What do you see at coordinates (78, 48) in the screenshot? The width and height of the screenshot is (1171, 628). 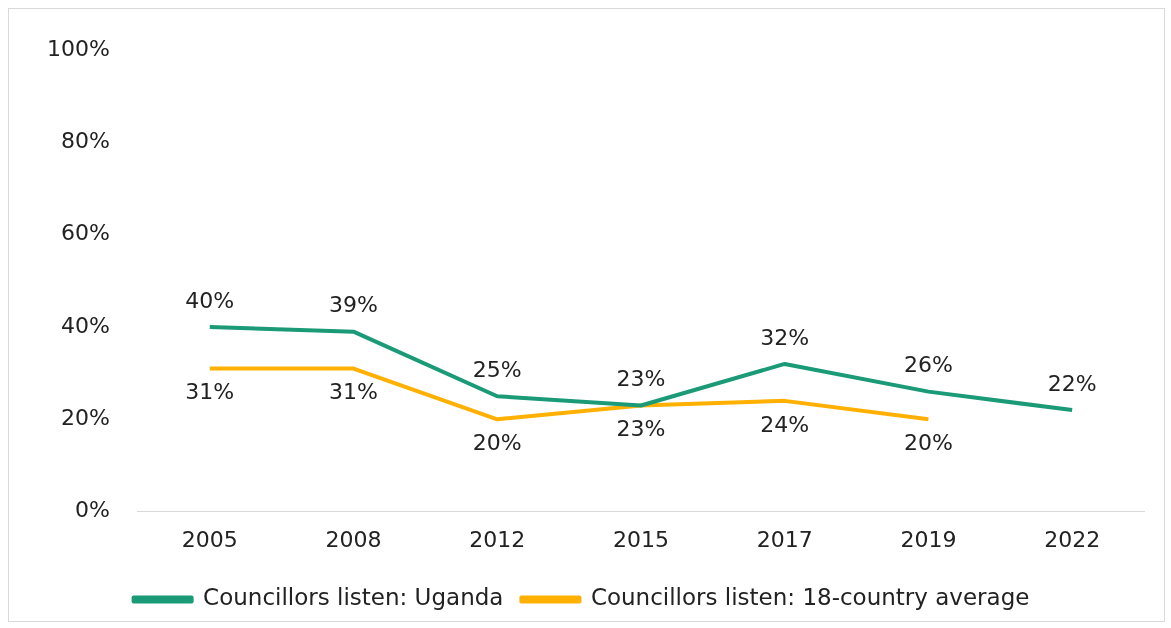 I see `y-tick-label: 100%` at bounding box center [78, 48].